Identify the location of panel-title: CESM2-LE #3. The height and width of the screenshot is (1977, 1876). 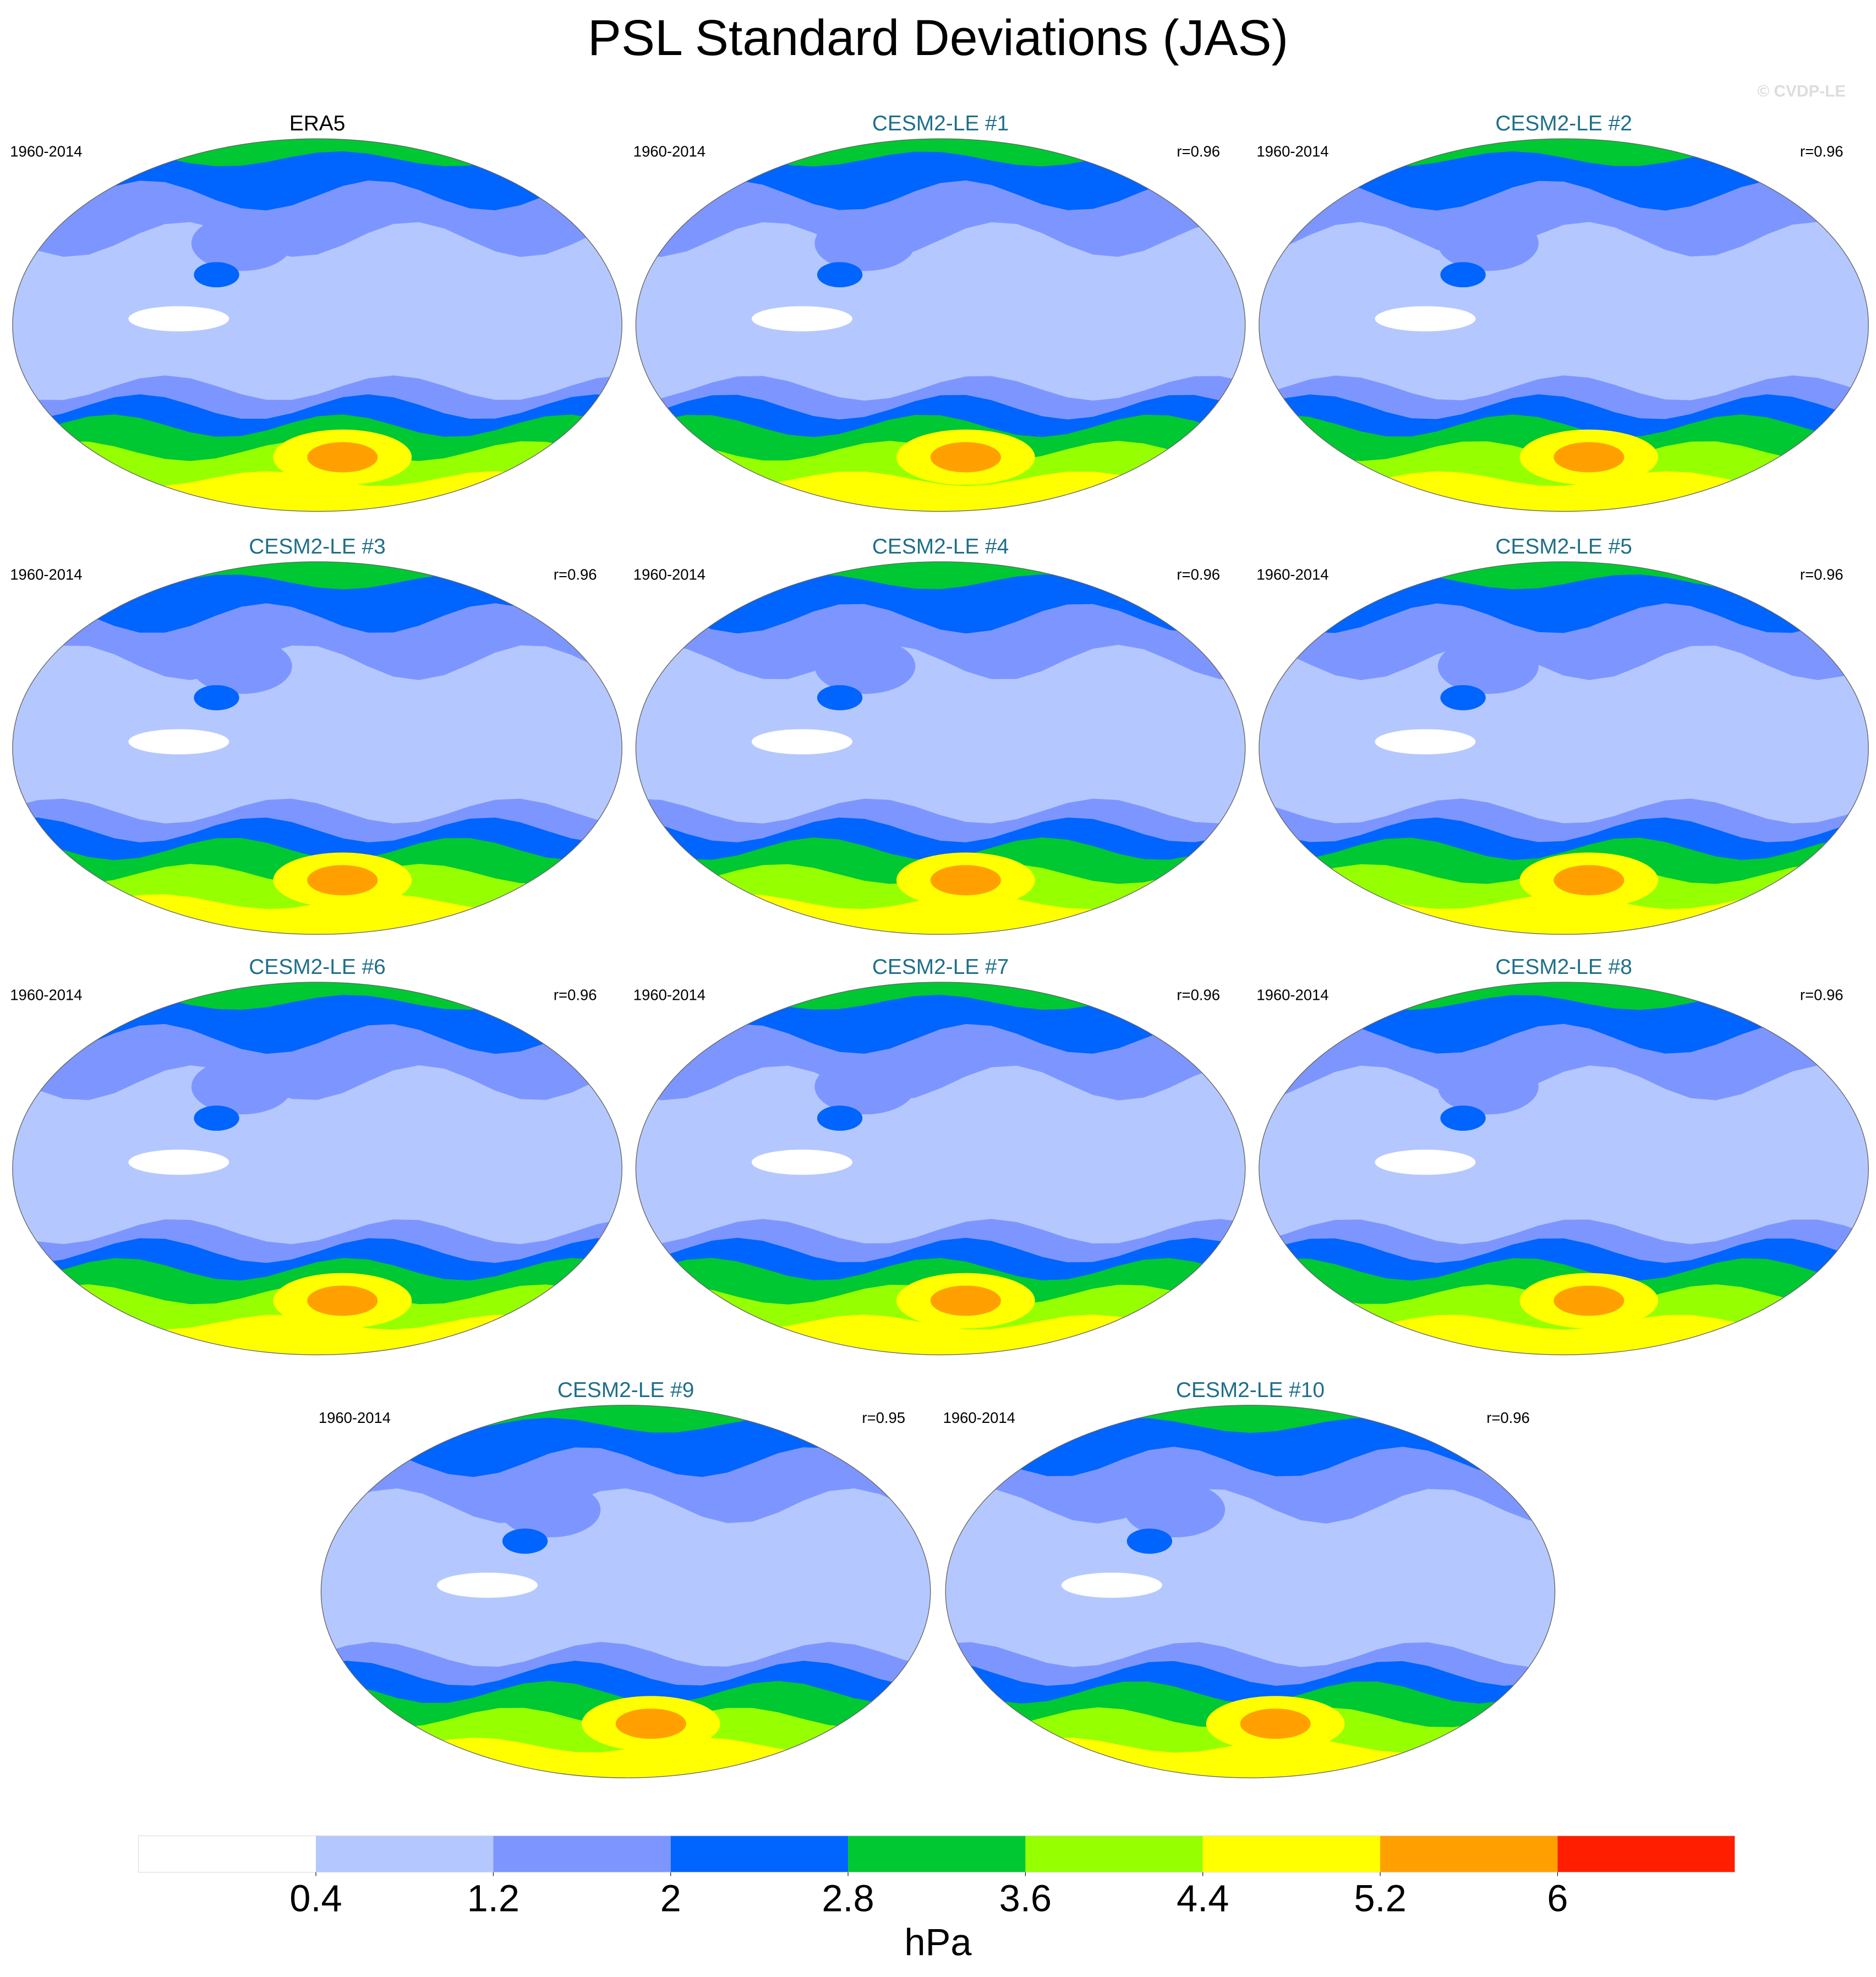
(317, 546).